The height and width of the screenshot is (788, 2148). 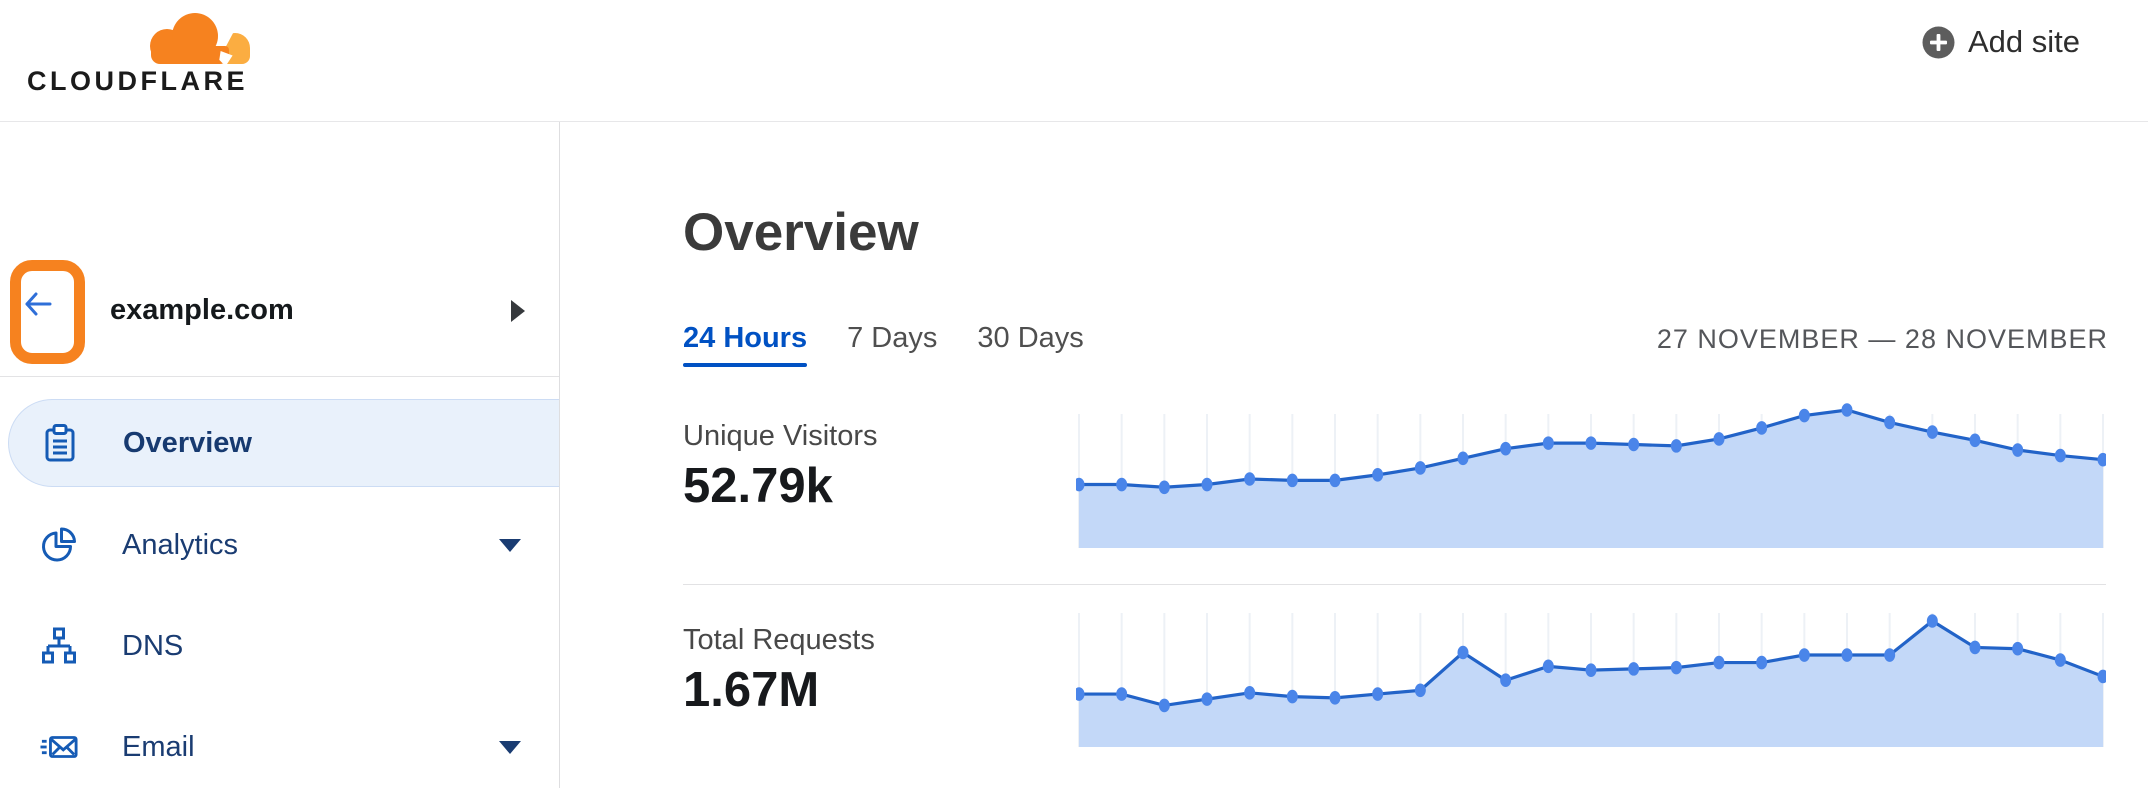 I want to click on sidebar-item-analytics: Analytics, so click(x=279, y=545).